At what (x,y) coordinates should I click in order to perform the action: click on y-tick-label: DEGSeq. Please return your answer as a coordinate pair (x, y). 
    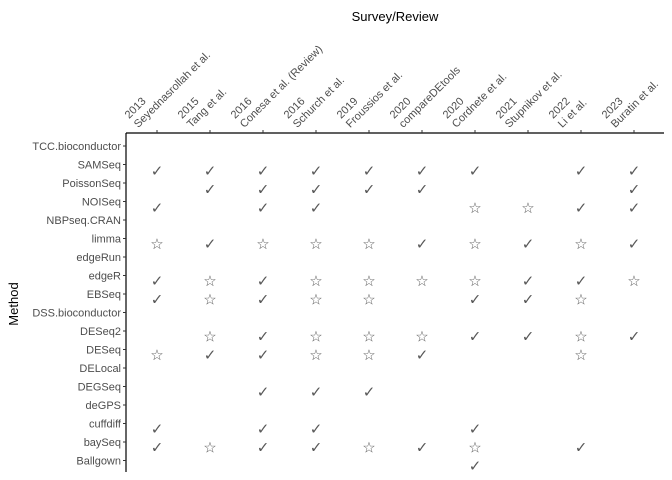
    Looking at the image, I should click on (99, 388).